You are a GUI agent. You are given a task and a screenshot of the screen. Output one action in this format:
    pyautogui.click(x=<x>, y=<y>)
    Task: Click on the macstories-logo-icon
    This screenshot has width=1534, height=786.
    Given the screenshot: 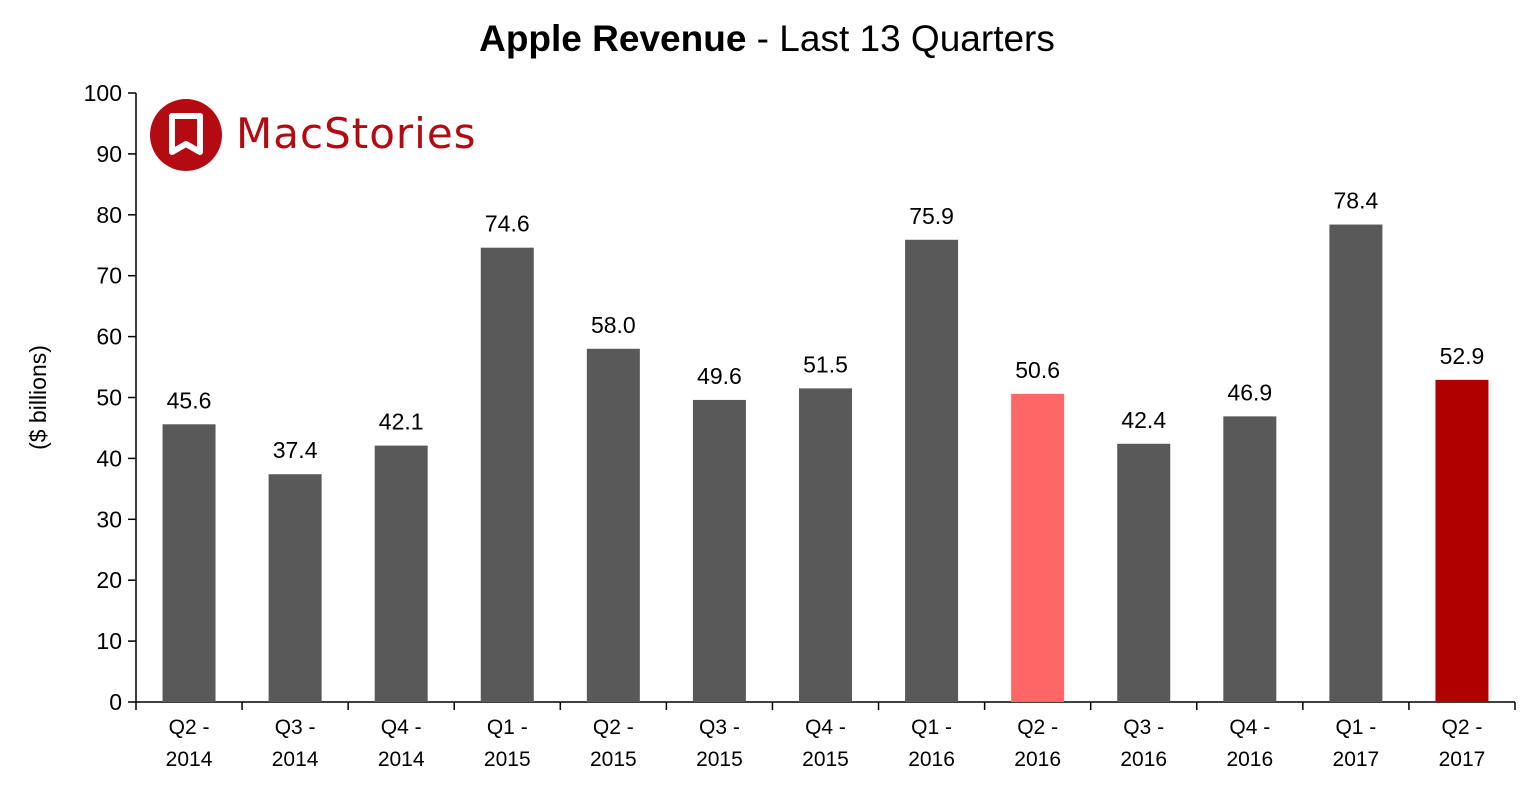 What is the action you would take?
    pyautogui.click(x=186, y=135)
    